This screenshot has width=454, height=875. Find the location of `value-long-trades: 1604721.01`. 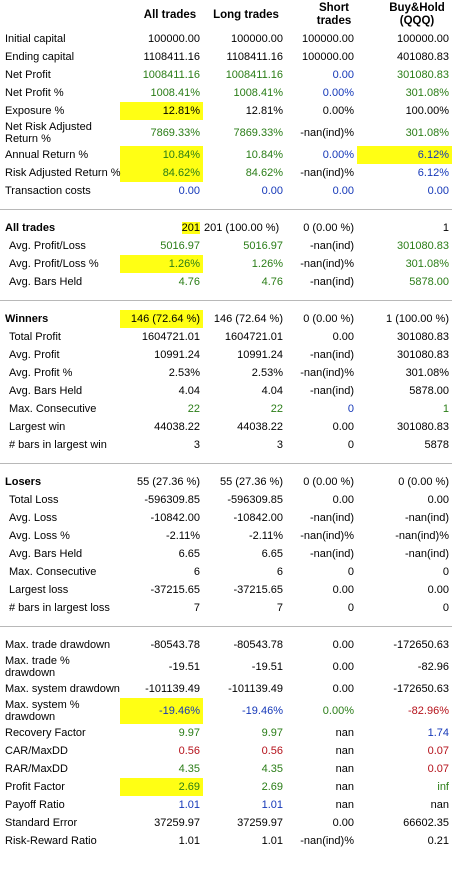

value-long-trades: 1604721.01 is located at coordinates (253, 337).